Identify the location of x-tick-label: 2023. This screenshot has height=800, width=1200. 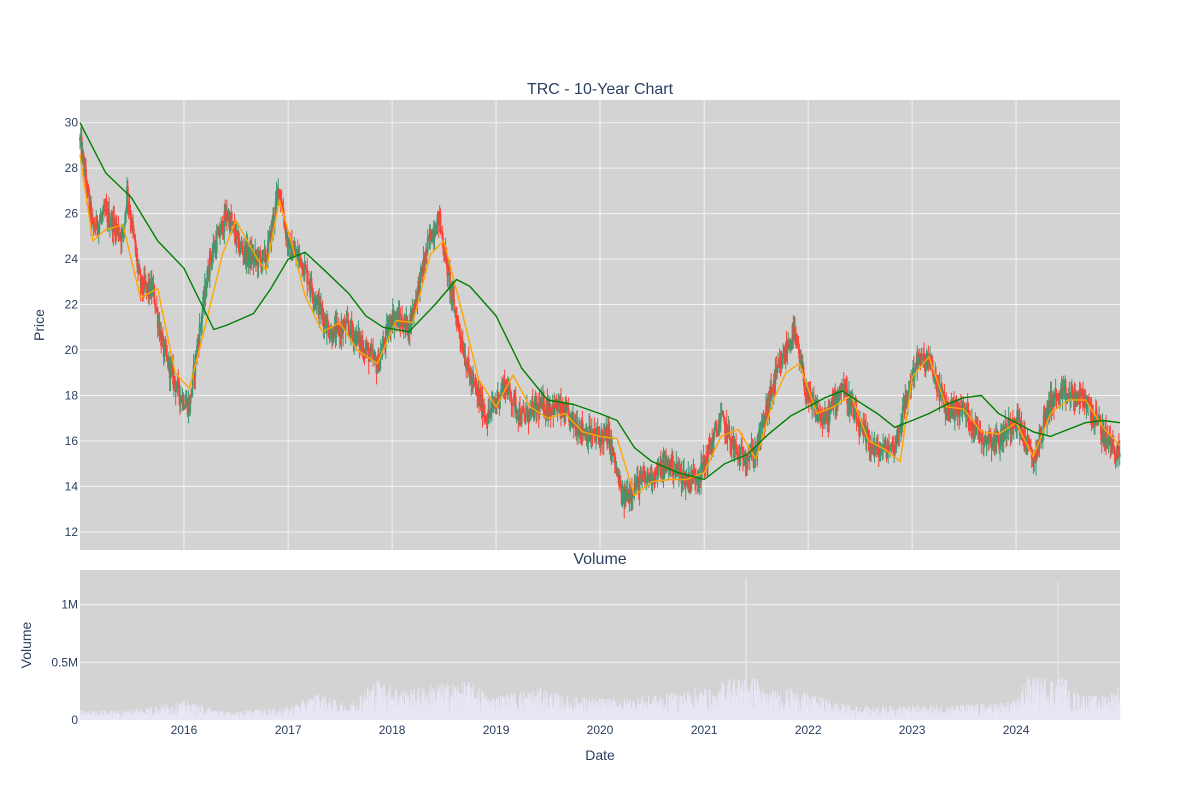
(912, 730).